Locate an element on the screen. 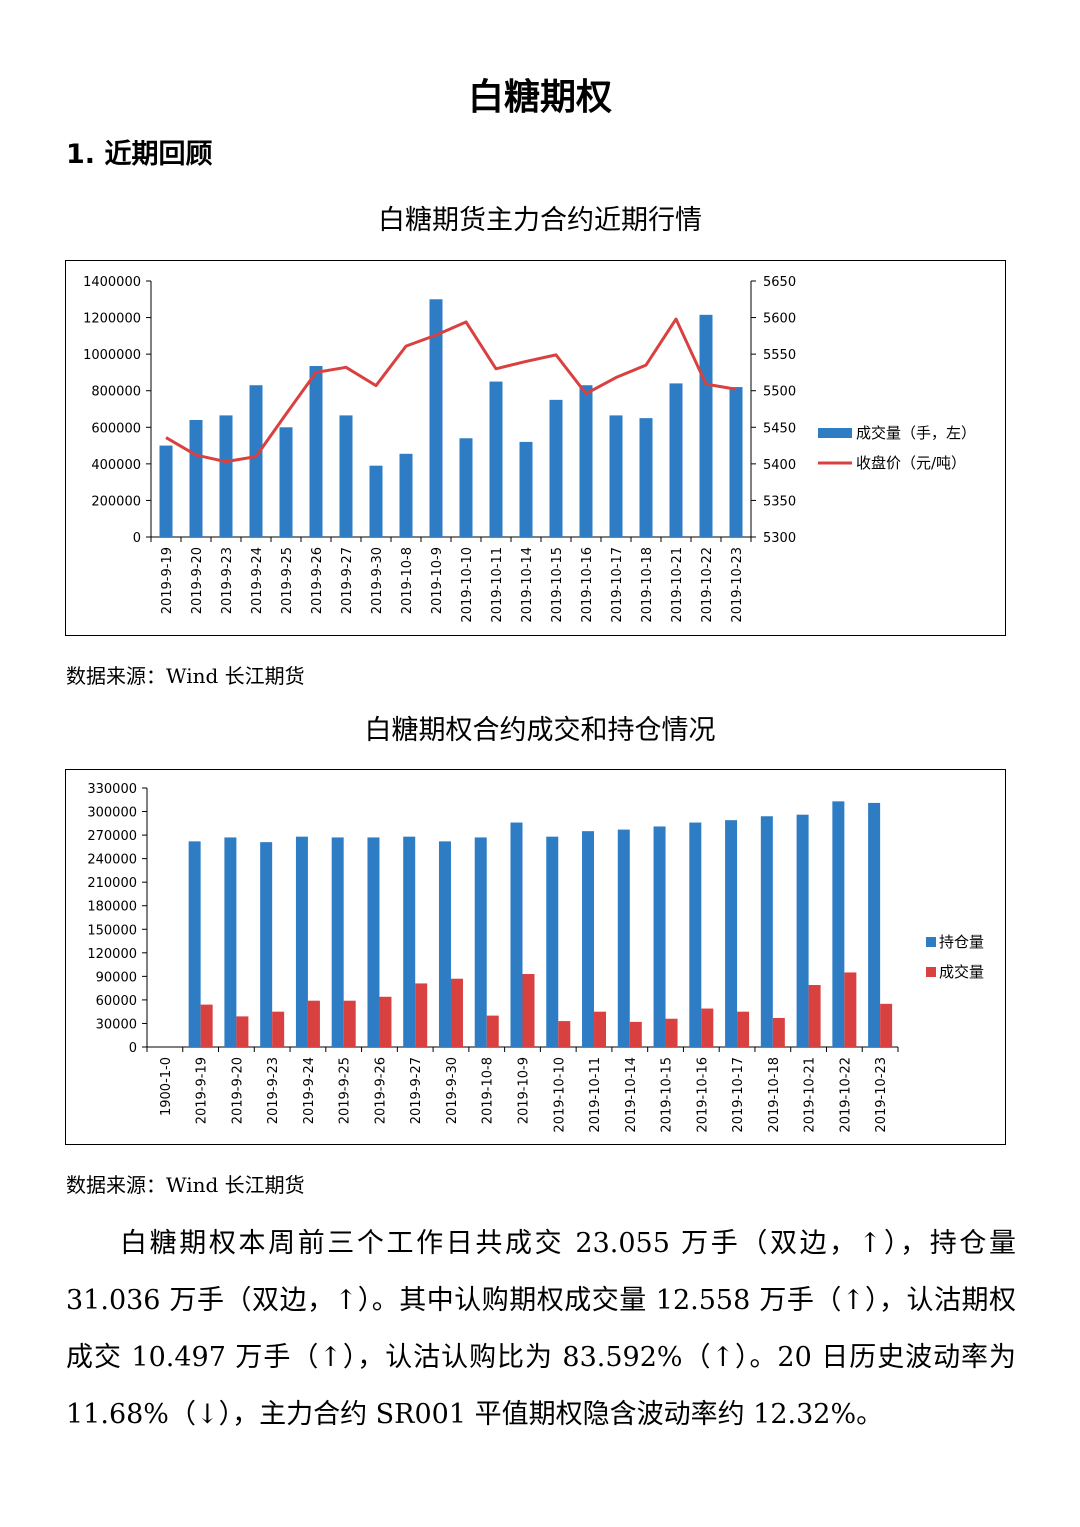 This screenshot has width=1080, height=1527. page-title: 白糖期权 is located at coordinates (539, 97).